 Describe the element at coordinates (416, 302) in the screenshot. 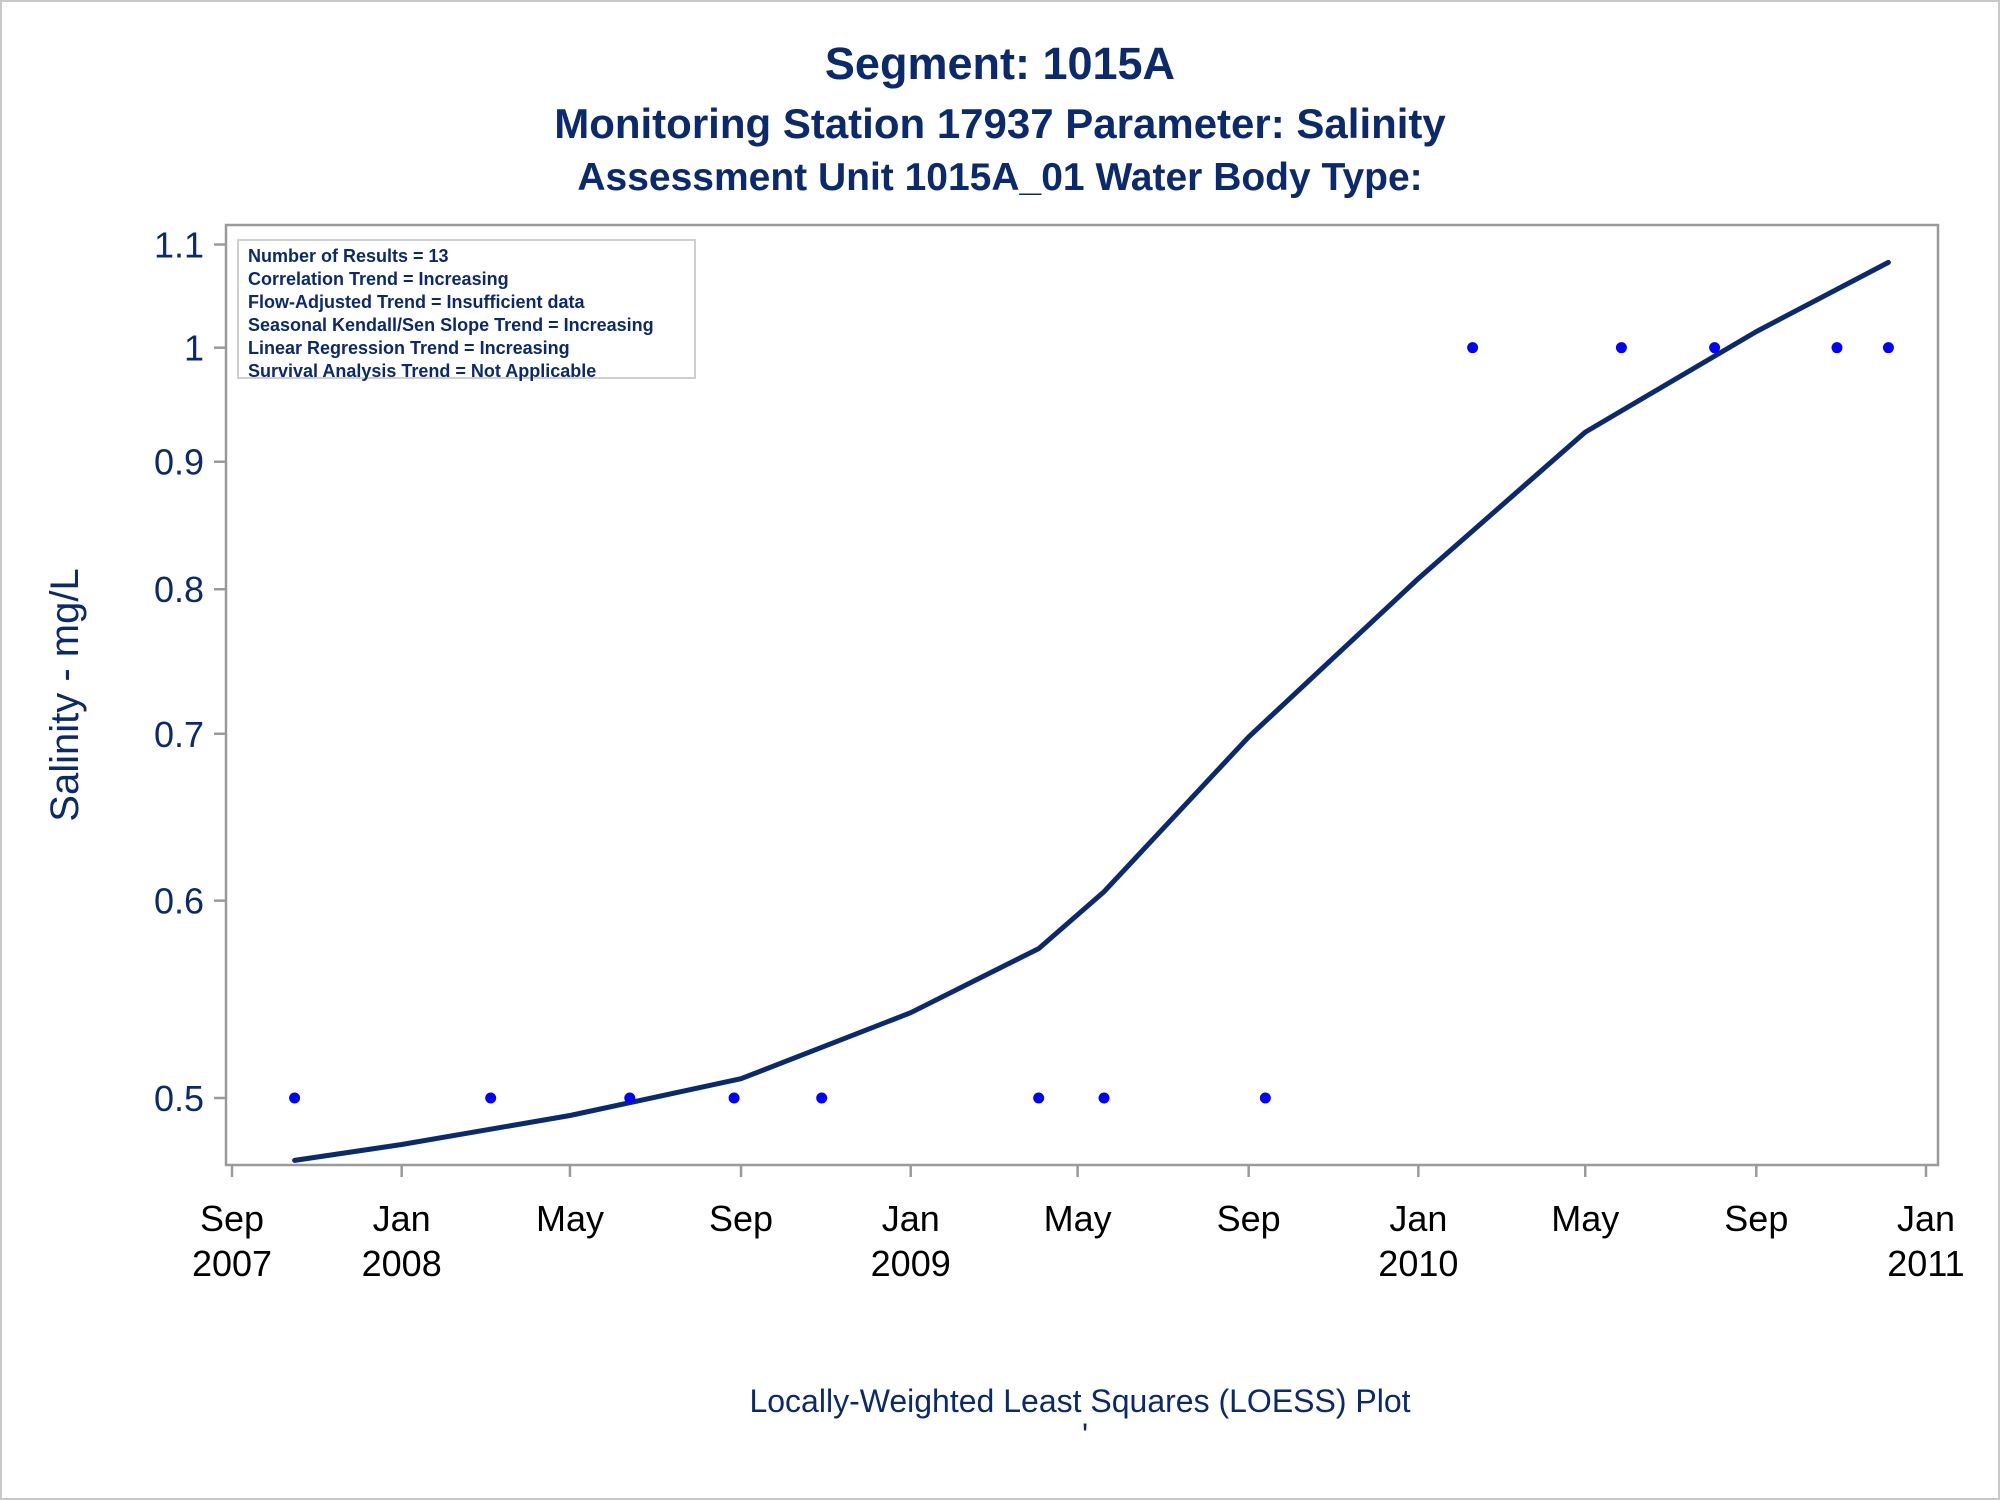

I see `stat-flow-adjusted-trend: Flow-Adjusted Trend = Insufficient data` at that location.